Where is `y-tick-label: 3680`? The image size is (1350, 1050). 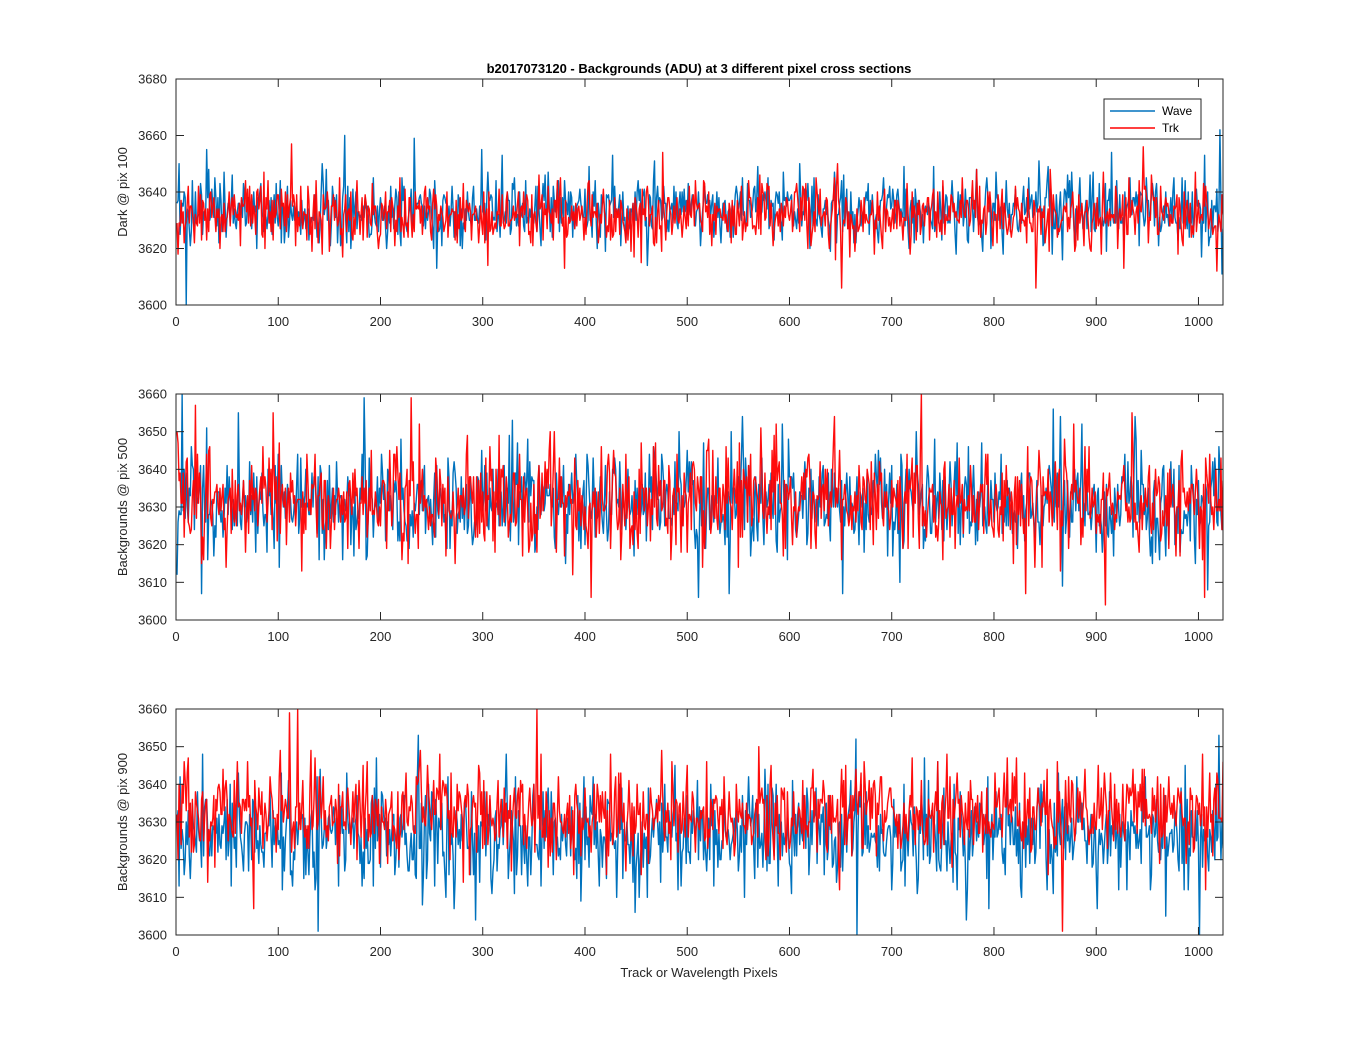
y-tick-label: 3680 is located at coordinates (152, 79).